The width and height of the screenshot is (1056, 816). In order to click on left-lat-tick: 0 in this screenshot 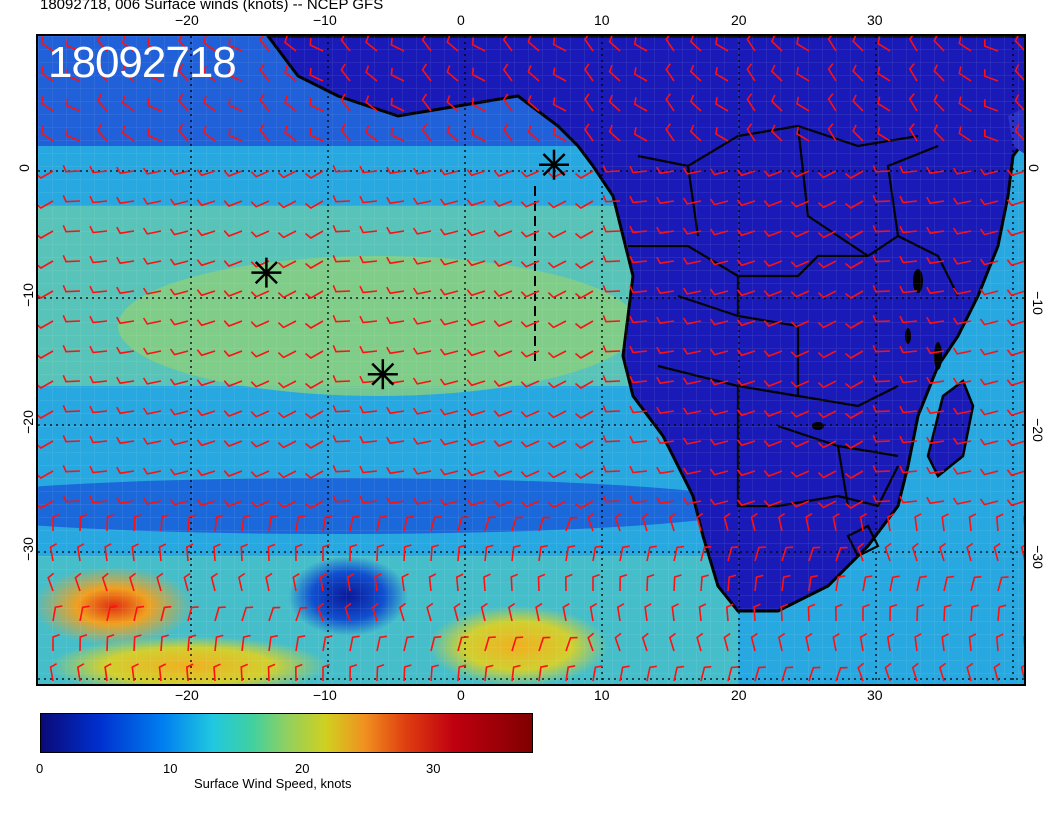, I will do `click(23, 168)`.